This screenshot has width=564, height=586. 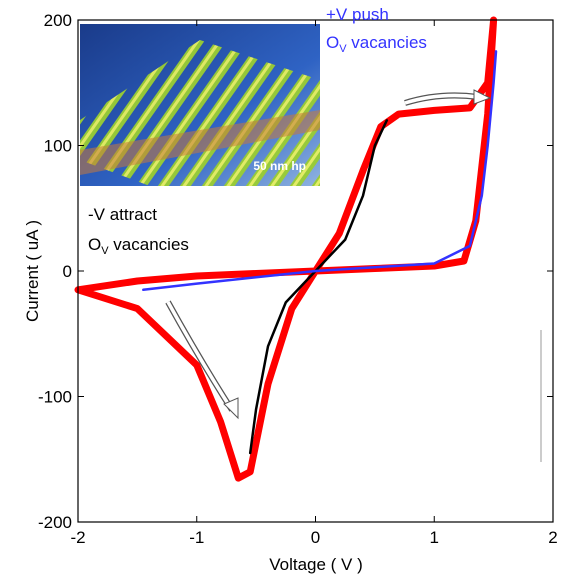 What do you see at coordinates (55, 522) in the screenshot?
I see `y-tick-label: -200` at bounding box center [55, 522].